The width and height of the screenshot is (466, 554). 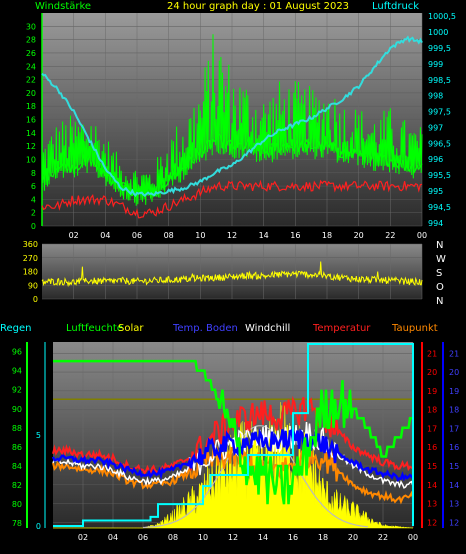 I want to click on temperature-tick-label: 14, so click(x=432, y=485).